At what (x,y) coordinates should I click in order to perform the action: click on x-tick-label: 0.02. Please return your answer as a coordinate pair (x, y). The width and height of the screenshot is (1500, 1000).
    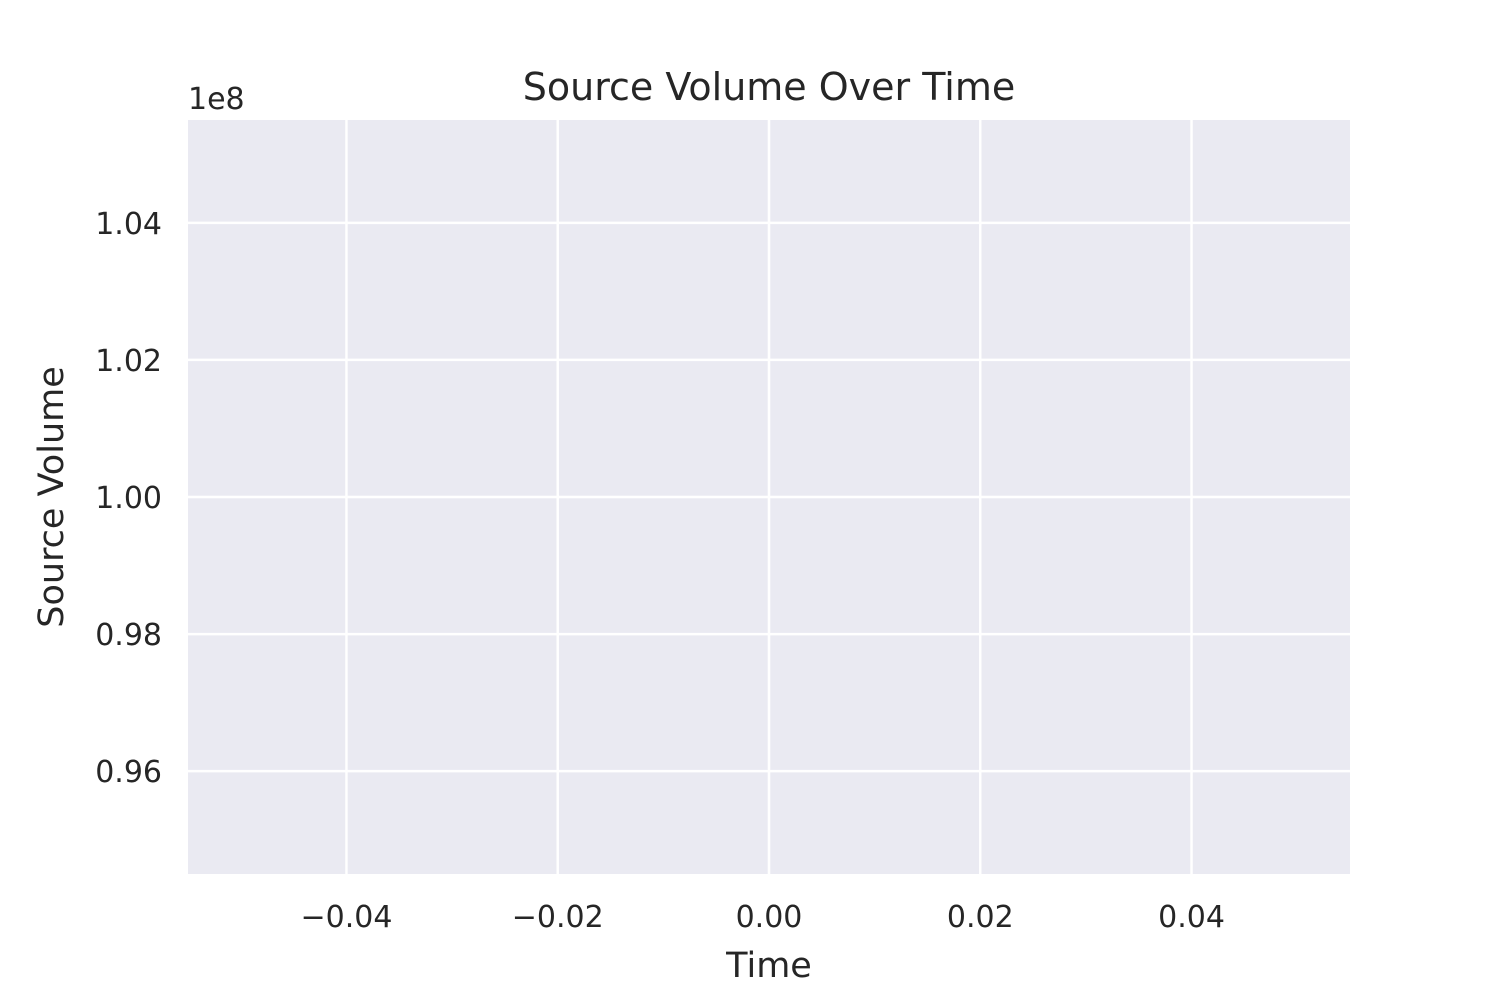
    Looking at the image, I should click on (980, 917).